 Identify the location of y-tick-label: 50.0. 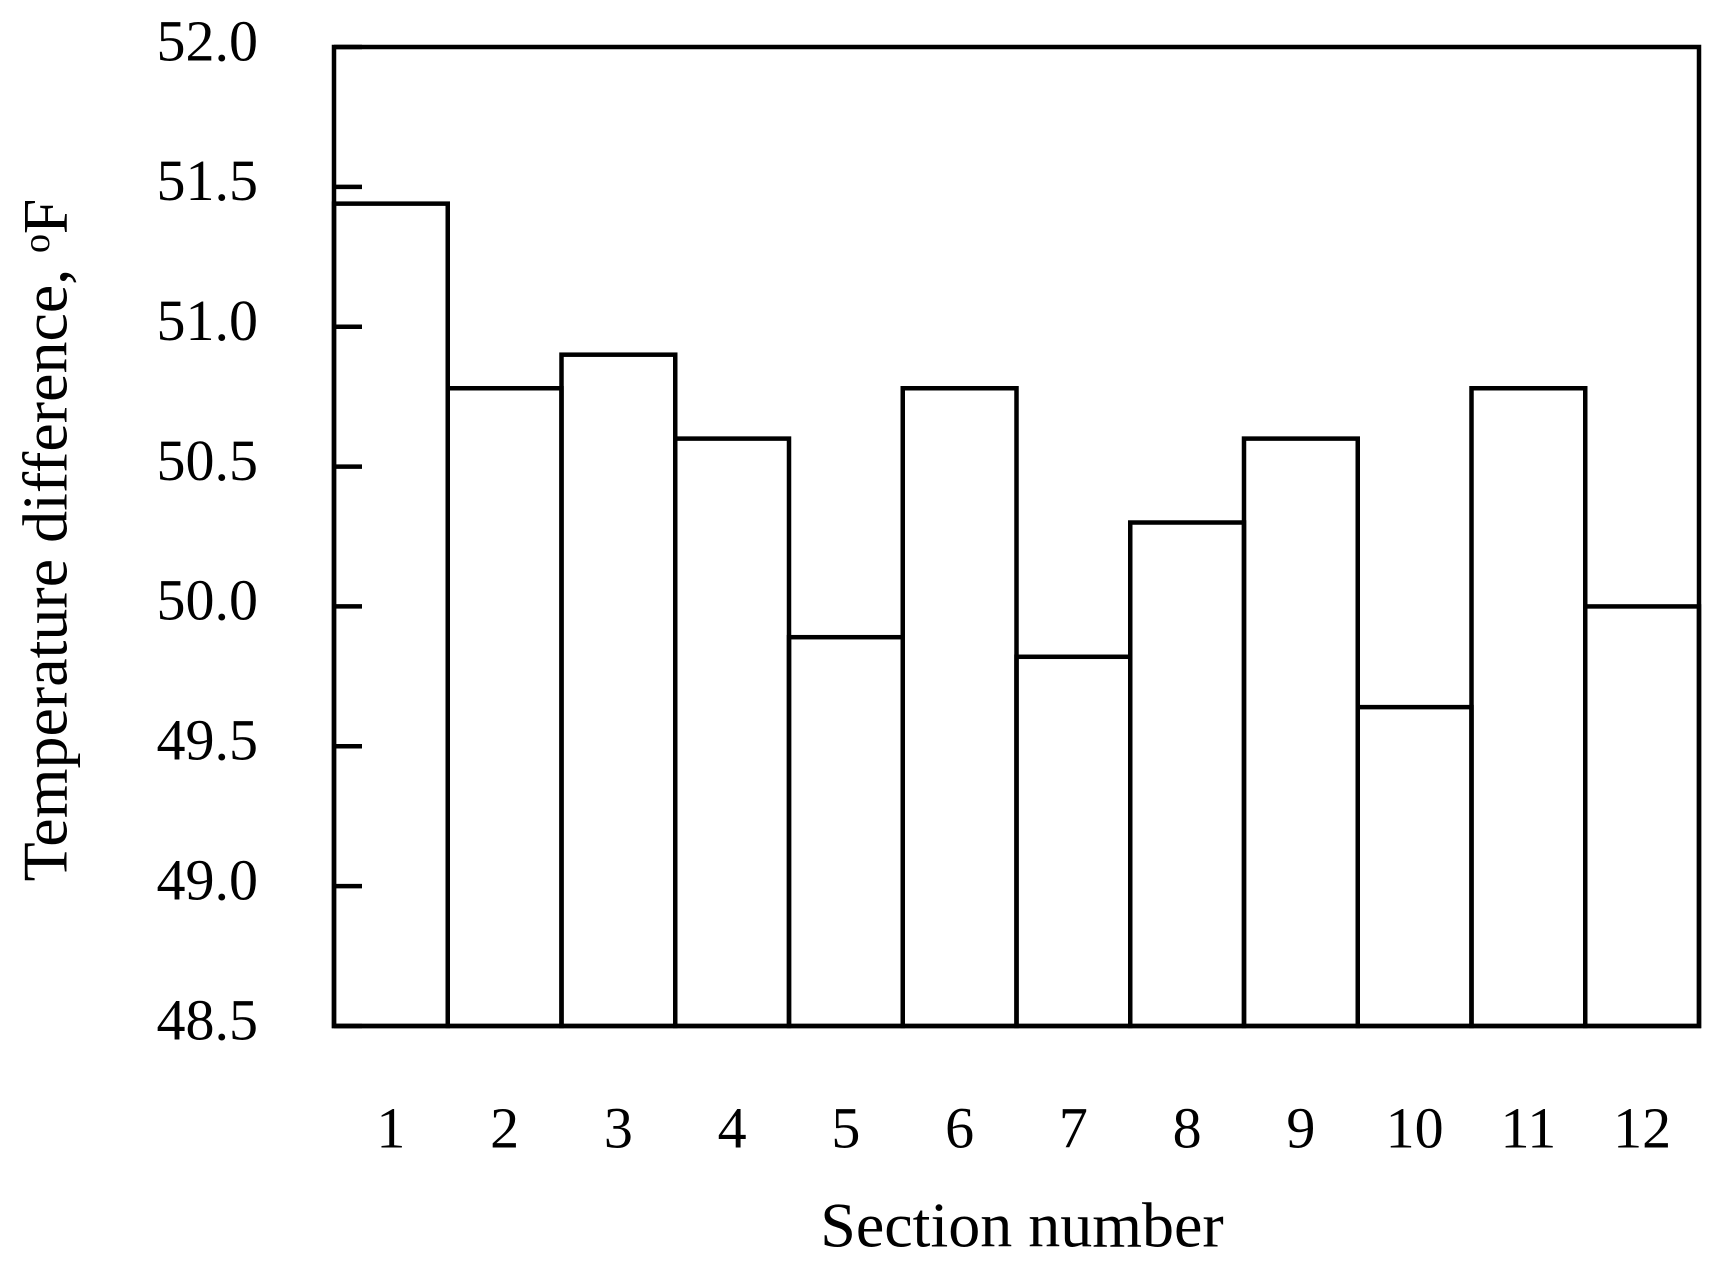
(208, 600).